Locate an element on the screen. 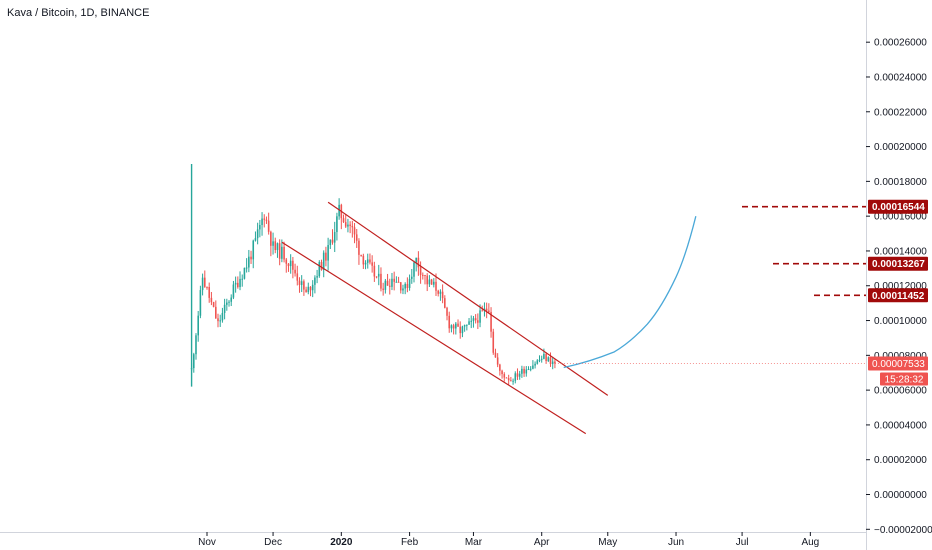  projection-curve is located at coordinates (630, 292).